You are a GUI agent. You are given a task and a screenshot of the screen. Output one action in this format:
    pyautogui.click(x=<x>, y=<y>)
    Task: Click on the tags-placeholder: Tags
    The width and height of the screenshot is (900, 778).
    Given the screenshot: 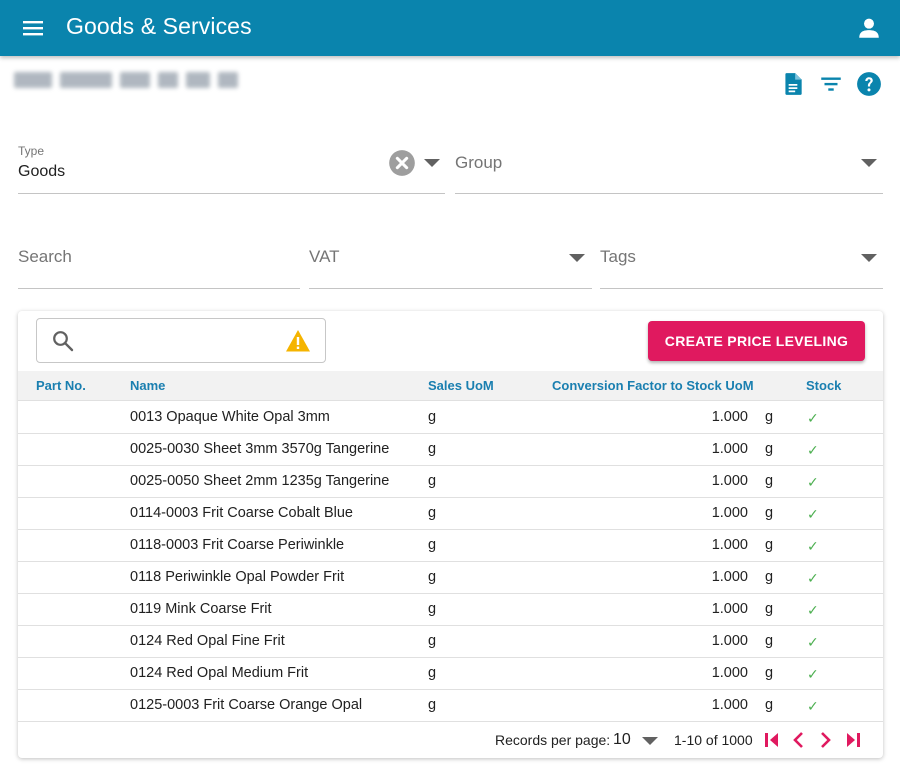 What is the action you would take?
    pyautogui.click(x=618, y=256)
    